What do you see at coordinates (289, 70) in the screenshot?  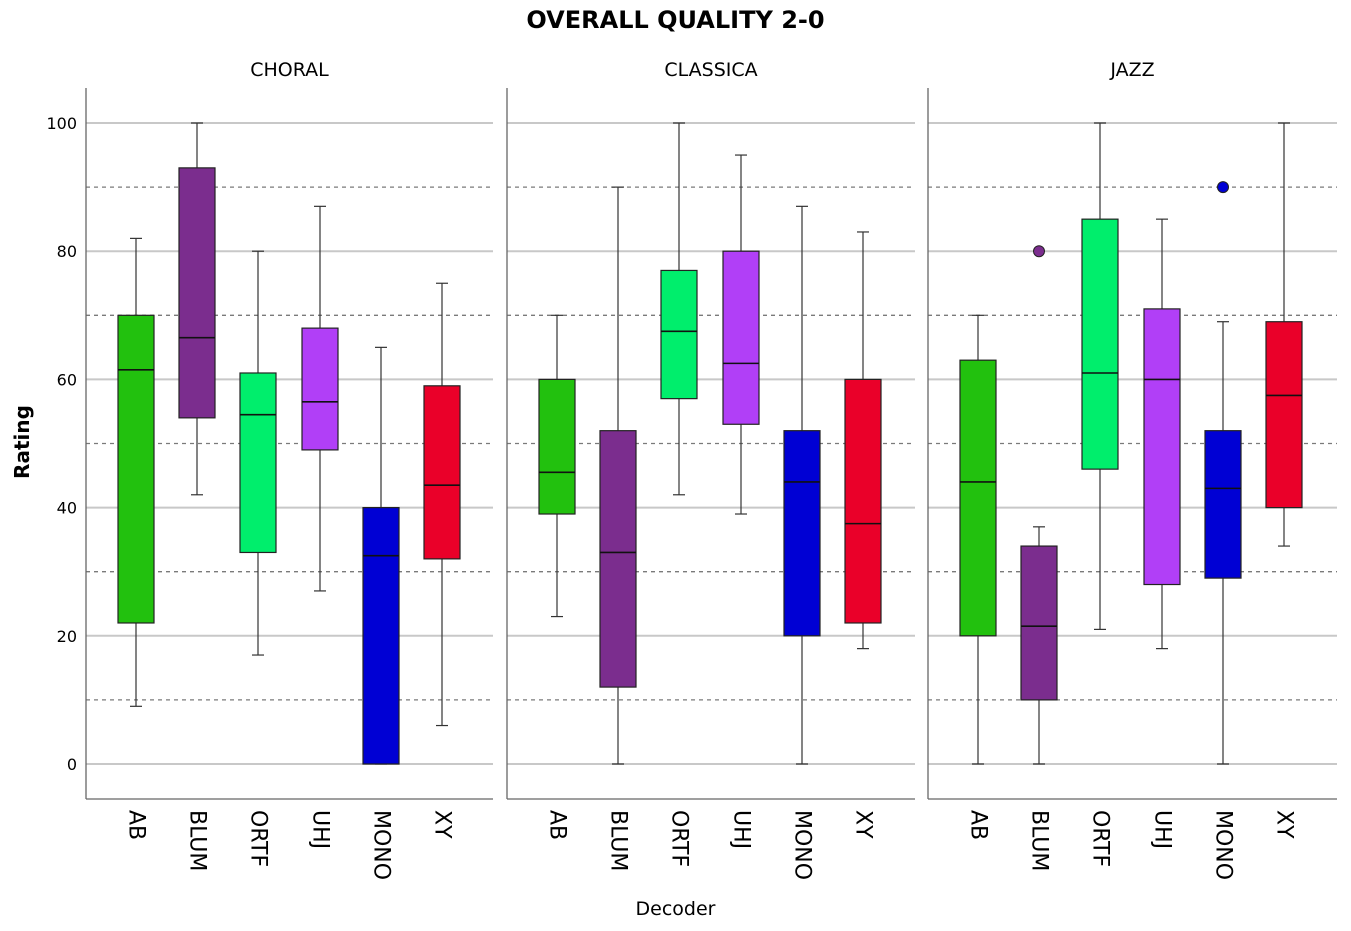 I see `panel-title: CHORAL` at bounding box center [289, 70].